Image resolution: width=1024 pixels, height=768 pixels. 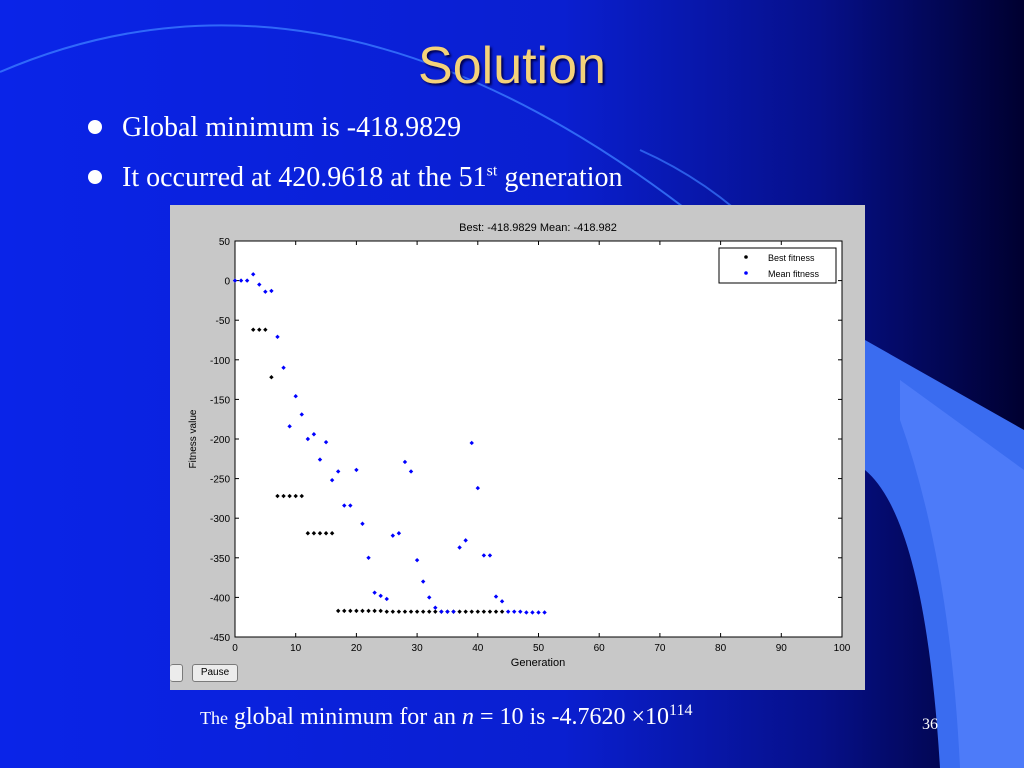 I want to click on bullet-text: Global minimum is -418.9829, so click(x=292, y=127).